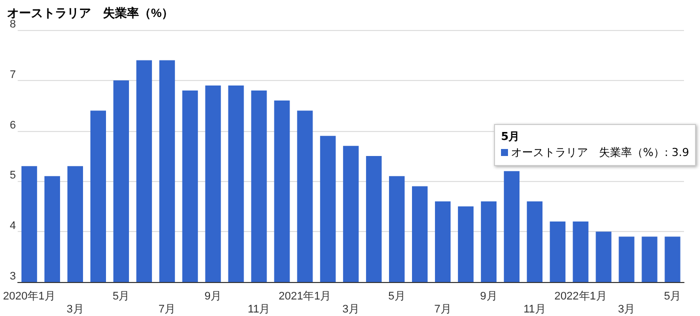 Image resolution: width=700 pixels, height=316 pixels. Describe the element at coordinates (305, 296) in the screenshot. I see `x-tick-label: 2021年1月` at that location.